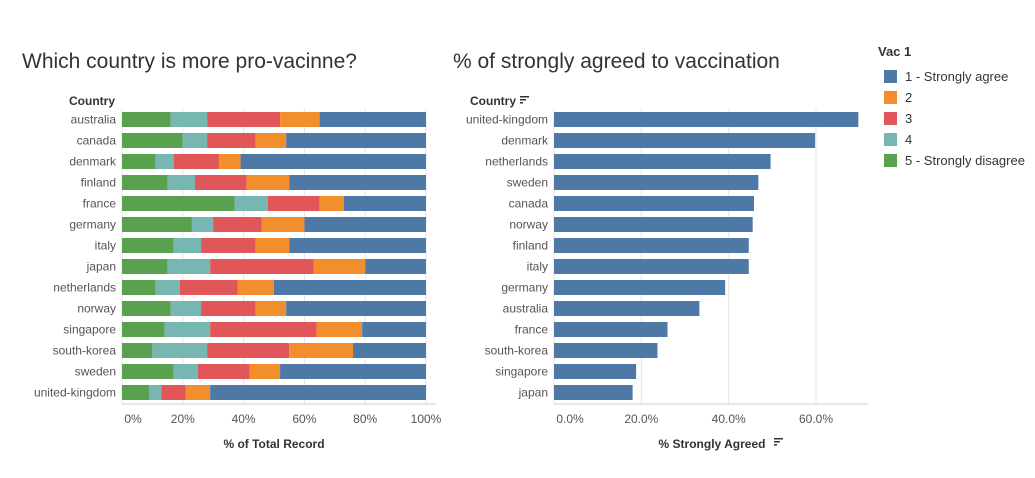  What do you see at coordinates (365, 419) in the screenshot?
I see `left-x-tick-label: 80%` at bounding box center [365, 419].